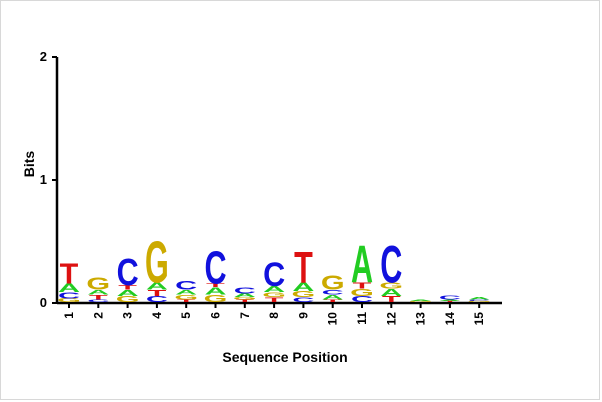 The width and height of the screenshot is (602, 402). Describe the element at coordinates (43, 56) in the screenshot. I see `y-tick-label: 2` at that location.